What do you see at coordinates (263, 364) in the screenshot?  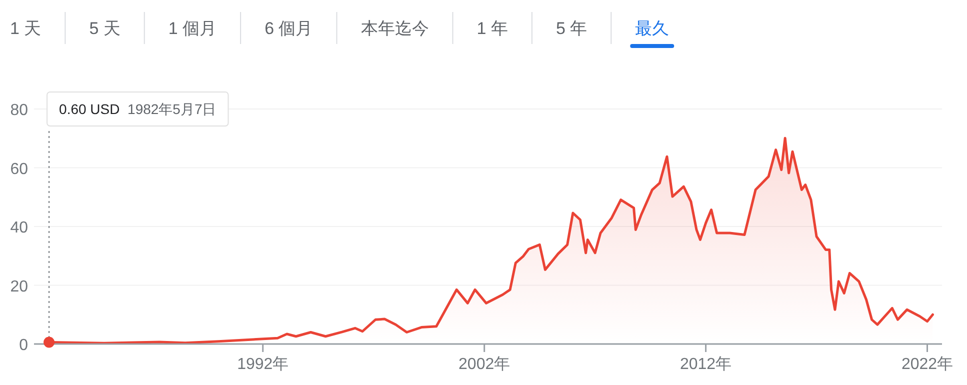 I see `x-tick-label: 1992年` at bounding box center [263, 364].